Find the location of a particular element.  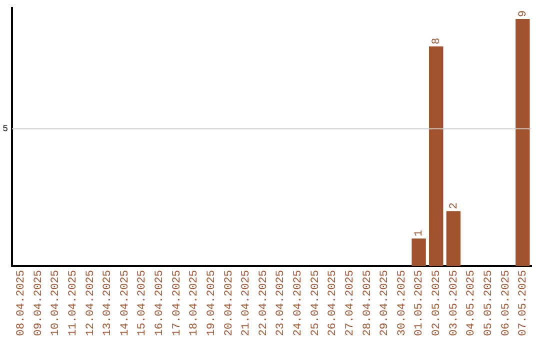

data-label: 9 is located at coordinates (524, 13).